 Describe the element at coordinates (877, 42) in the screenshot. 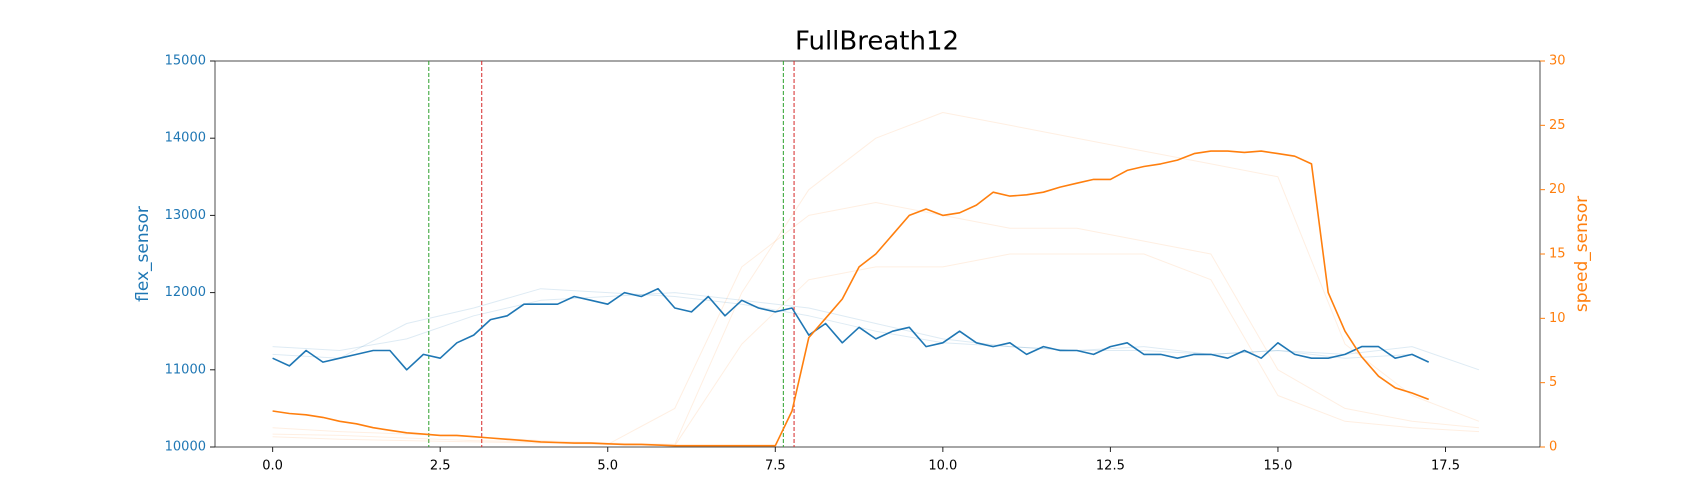

I see `chart-title: FullBreath12` at that location.